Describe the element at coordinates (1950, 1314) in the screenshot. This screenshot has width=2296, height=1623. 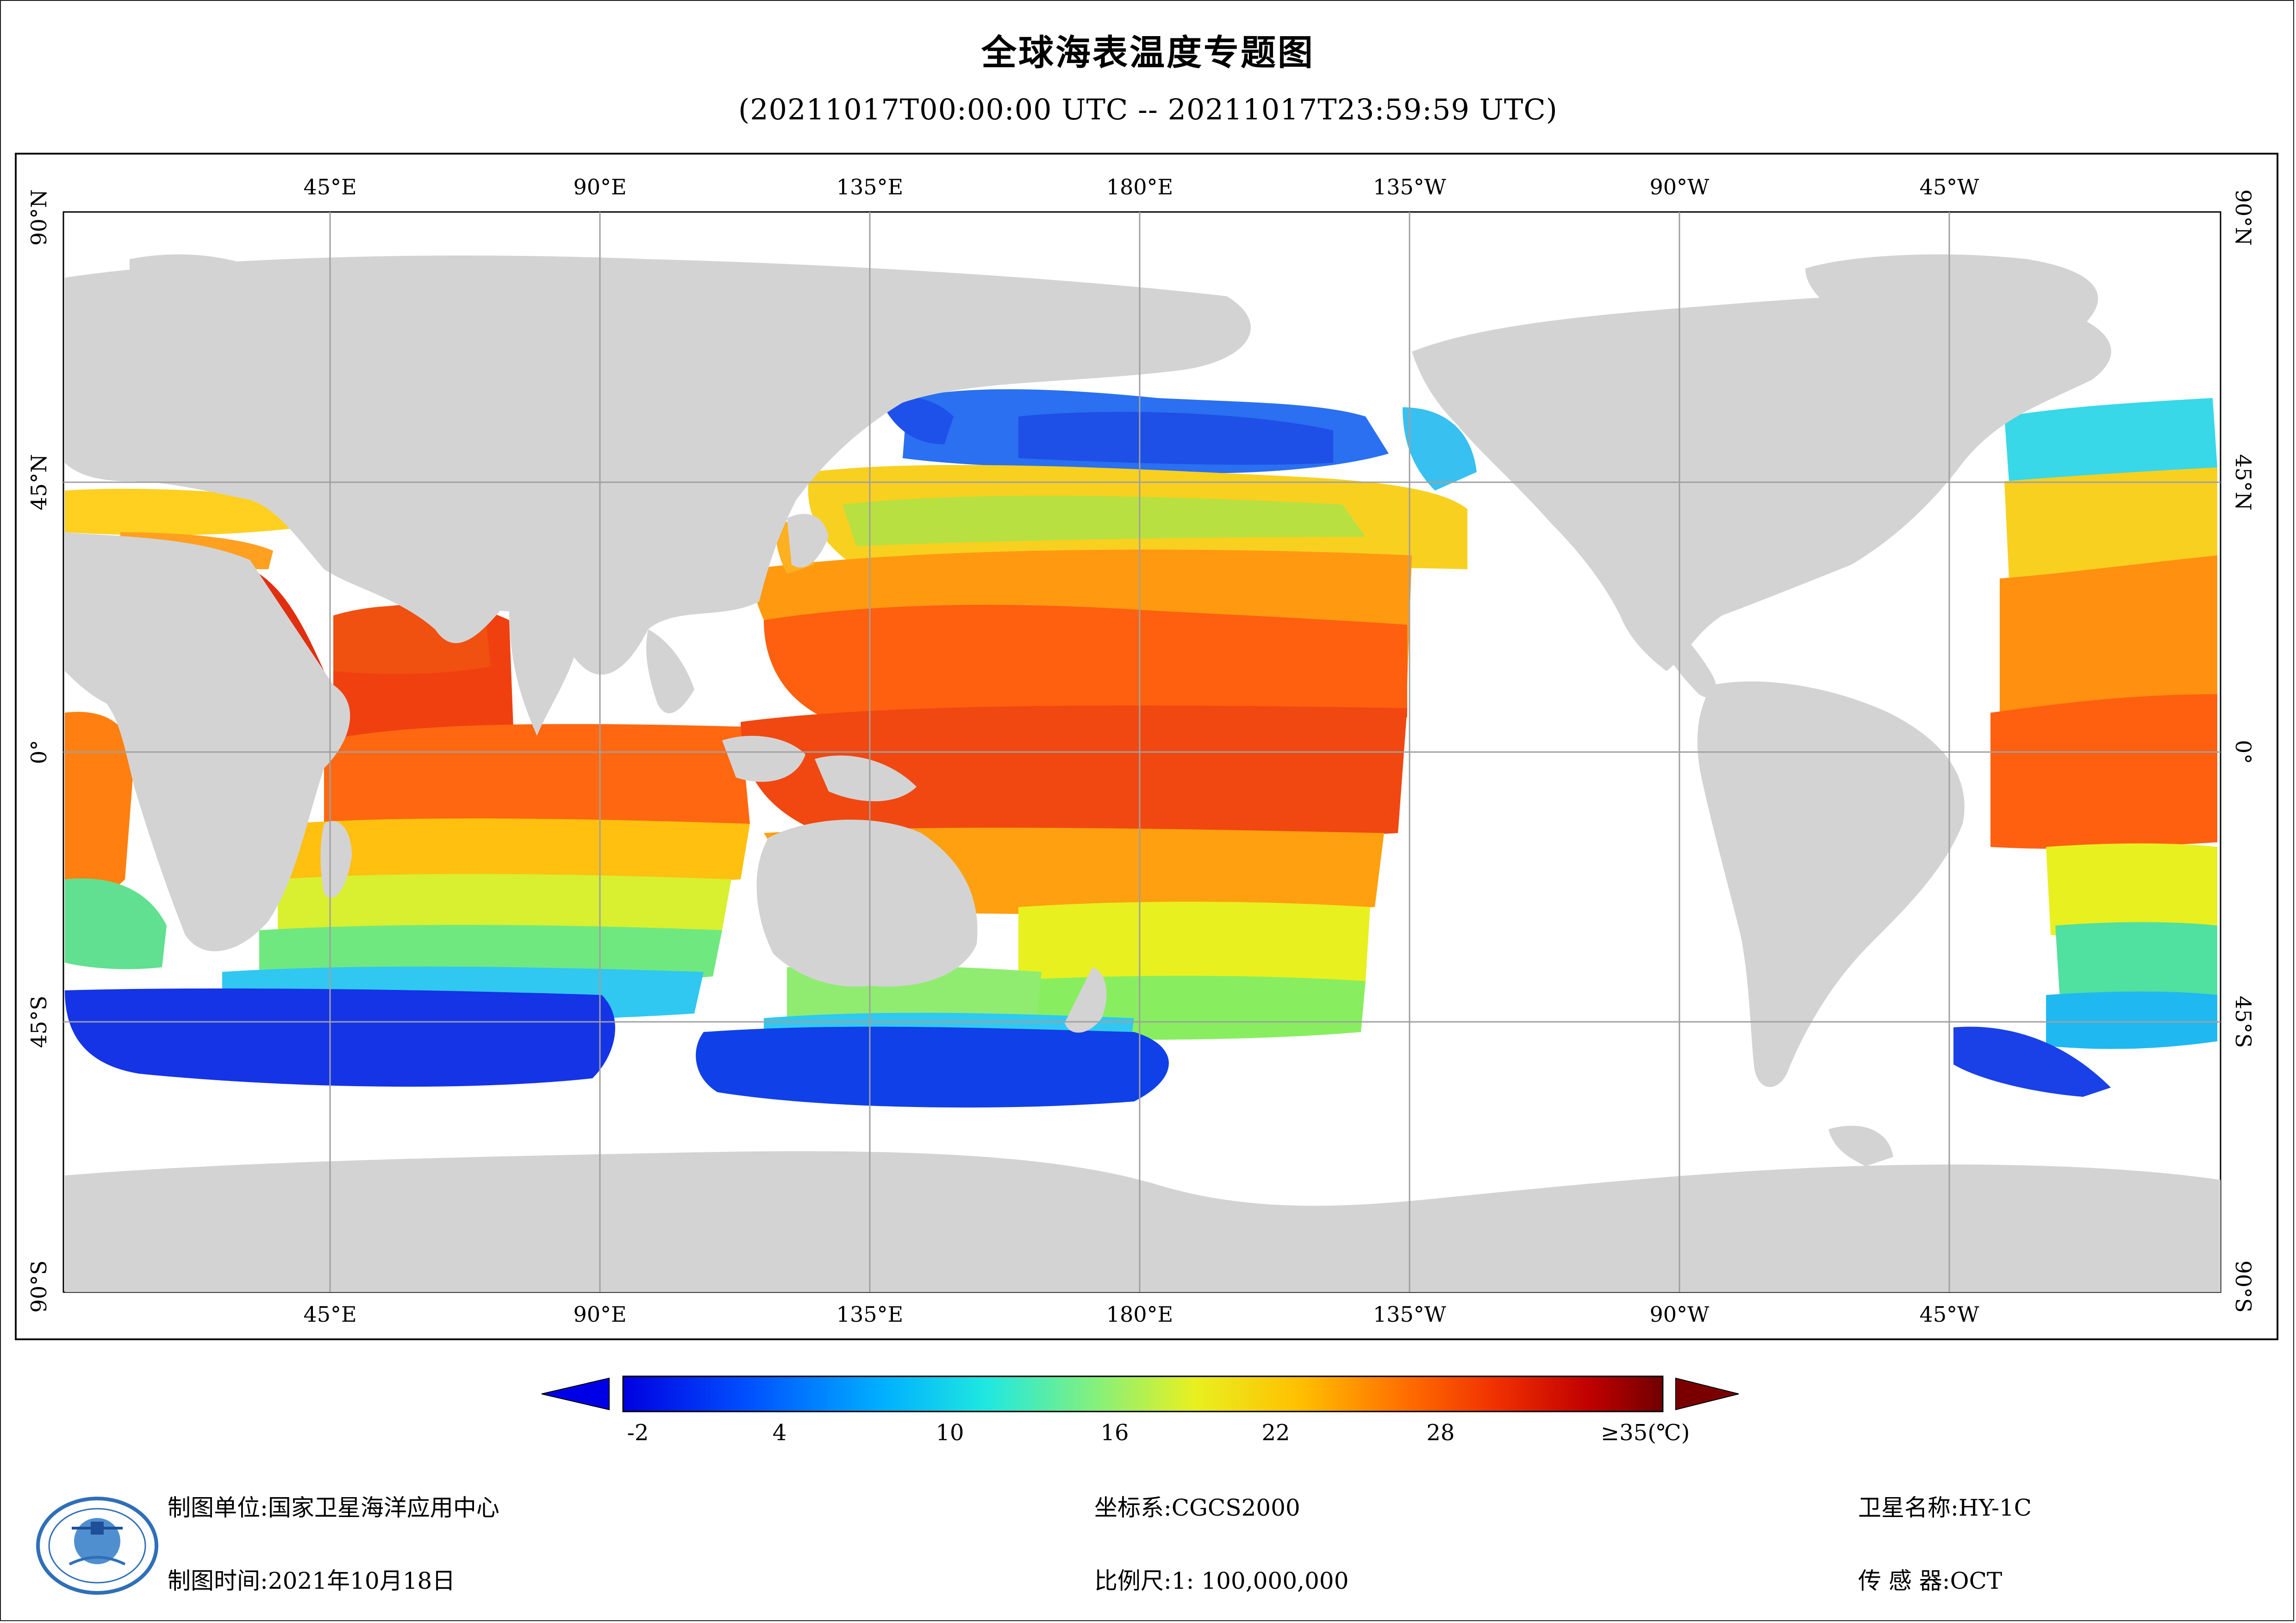
I see `lon-label-bottom: 45°W` at that location.